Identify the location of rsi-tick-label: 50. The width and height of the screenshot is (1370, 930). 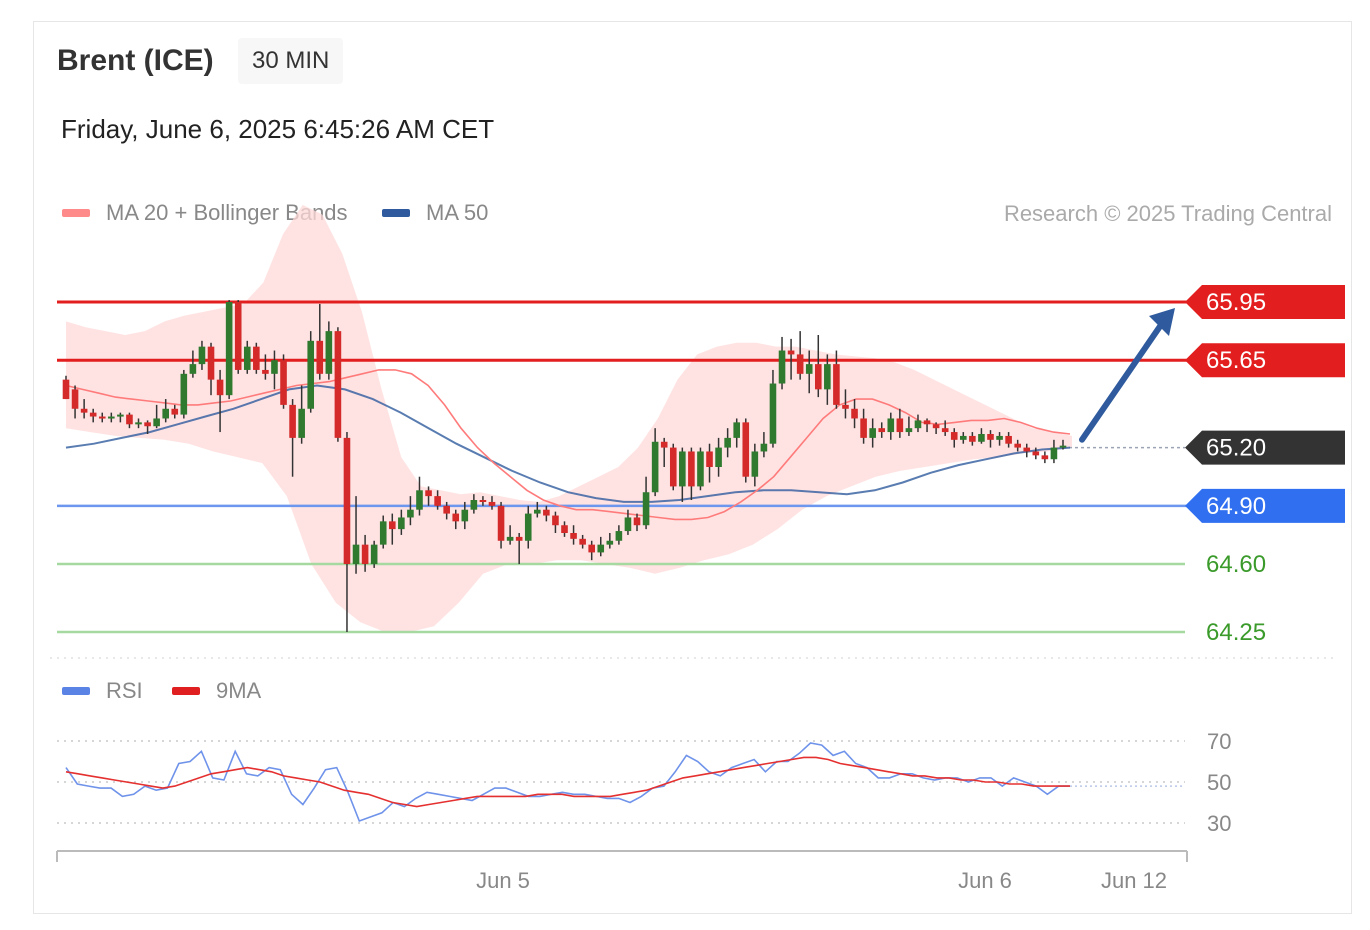
(1219, 782).